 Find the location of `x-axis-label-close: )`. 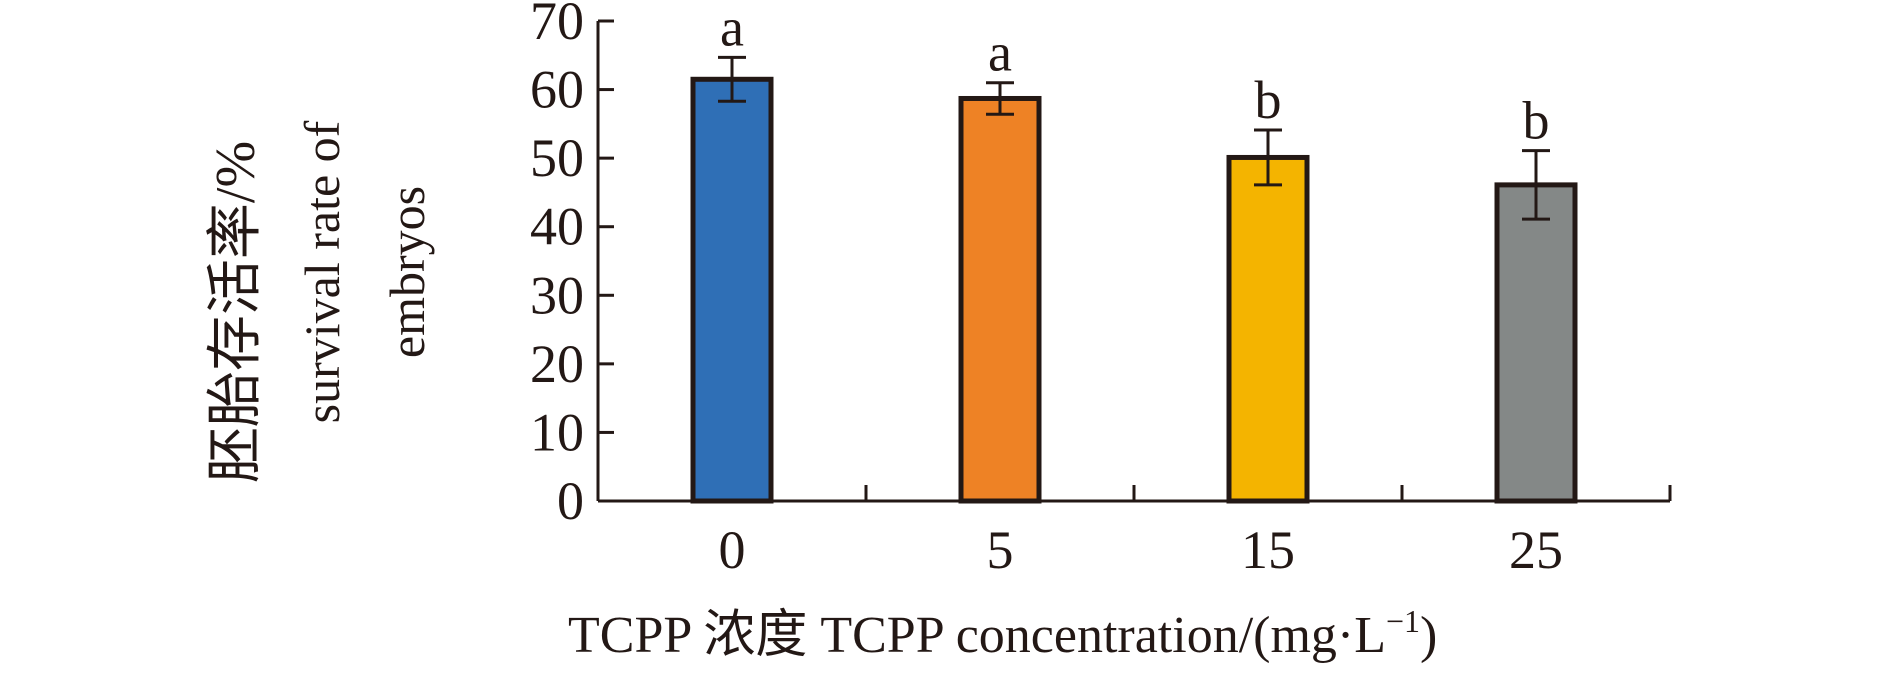

x-axis-label-close: ) is located at coordinates (1428, 635).